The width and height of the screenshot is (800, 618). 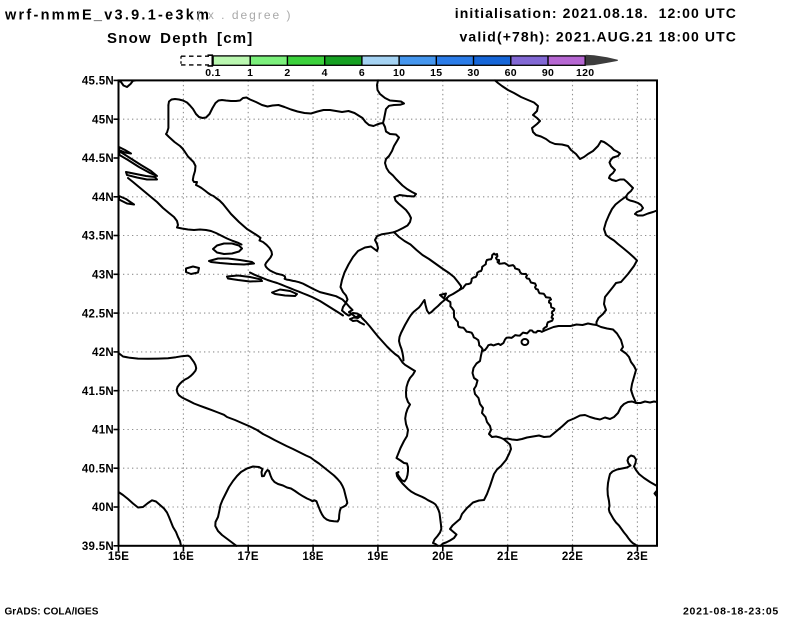 What do you see at coordinates (98, 547) in the screenshot?
I see `svg-text: 39.5N` at bounding box center [98, 547].